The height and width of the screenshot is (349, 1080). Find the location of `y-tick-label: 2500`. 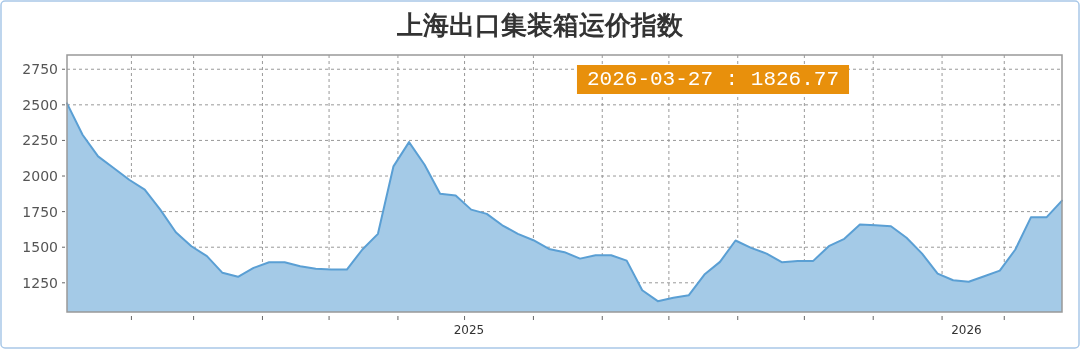

y-tick-label: 2500 is located at coordinates (40, 104).